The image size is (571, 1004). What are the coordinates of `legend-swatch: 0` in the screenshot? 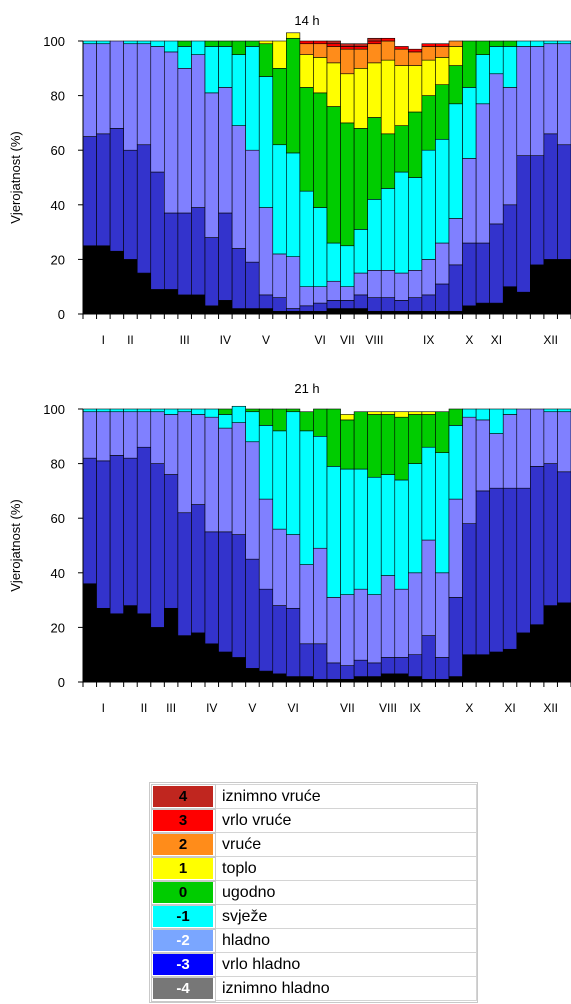 It's located at (183, 892).